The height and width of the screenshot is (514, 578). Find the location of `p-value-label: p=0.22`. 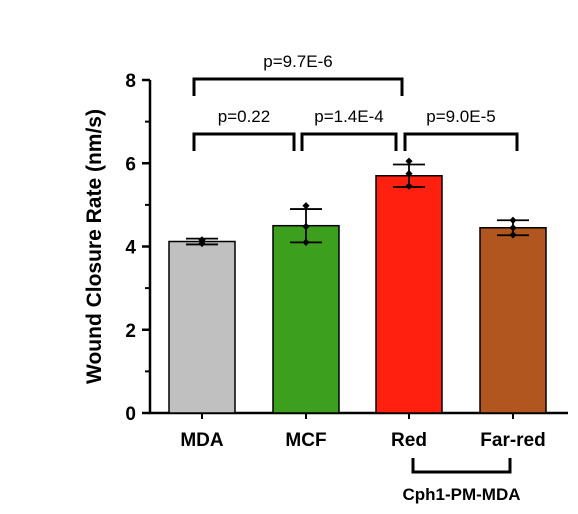

p-value-label: p=0.22 is located at coordinates (244, 116).